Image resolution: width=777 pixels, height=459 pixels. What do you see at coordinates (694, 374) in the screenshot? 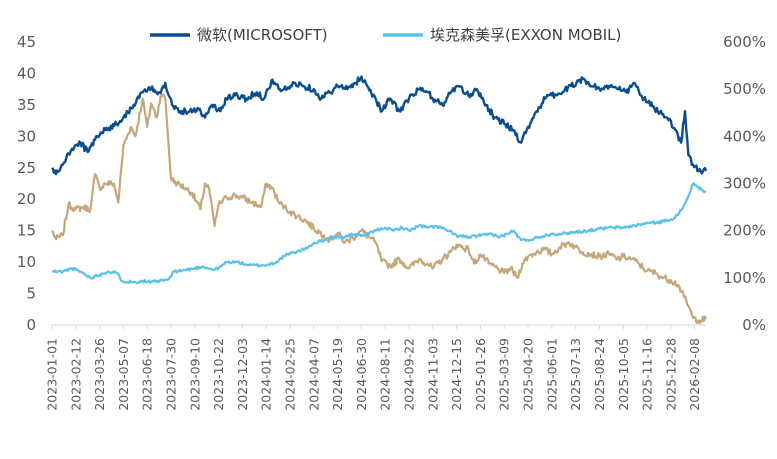
I see `x-axis-tick-27: 2026-02-08` at bounding box center [694, 374].